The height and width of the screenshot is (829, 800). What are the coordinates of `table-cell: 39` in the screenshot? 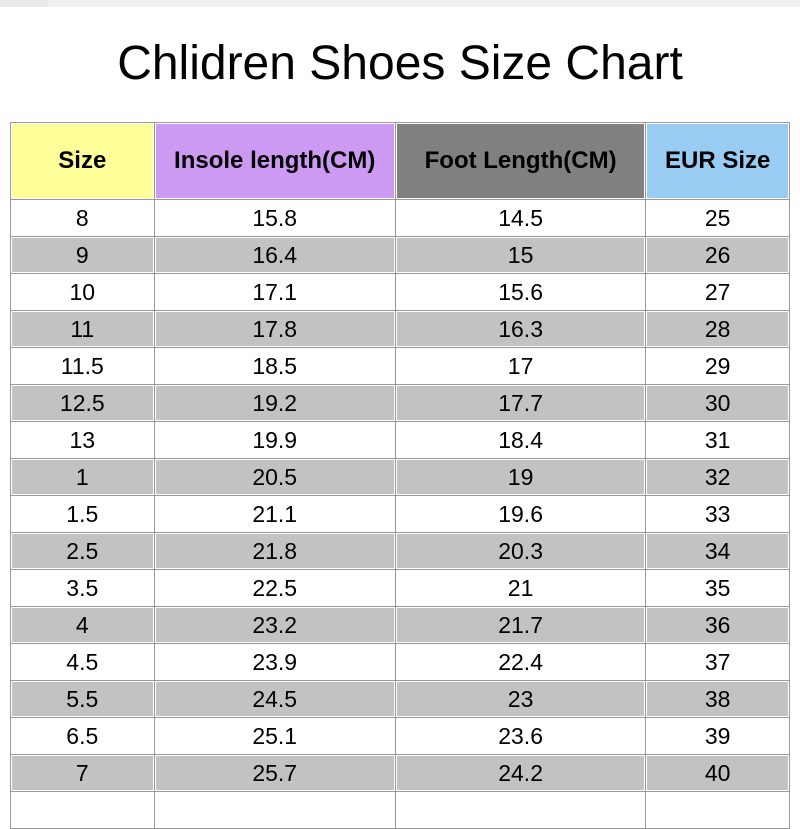 It's located at (717, 736).